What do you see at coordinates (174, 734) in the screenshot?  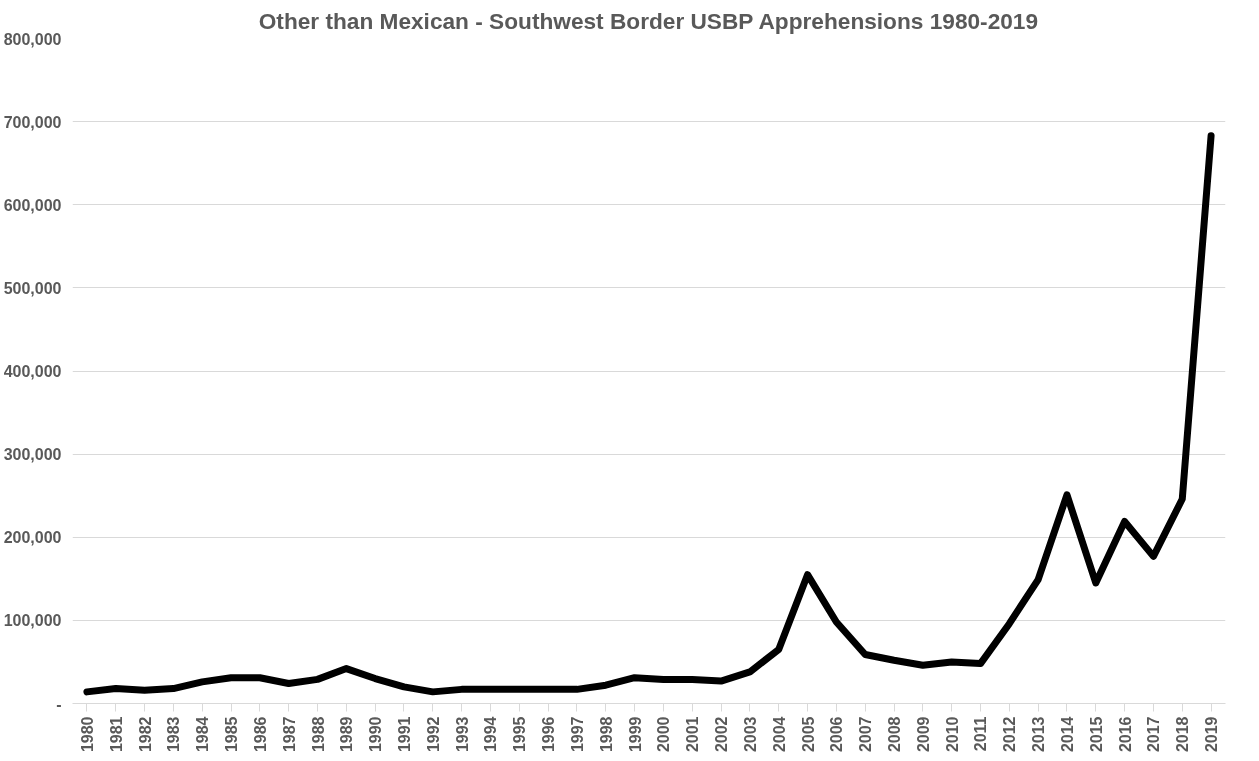 I see `x-tick-label: 1983` at bounding box center [174, 734].